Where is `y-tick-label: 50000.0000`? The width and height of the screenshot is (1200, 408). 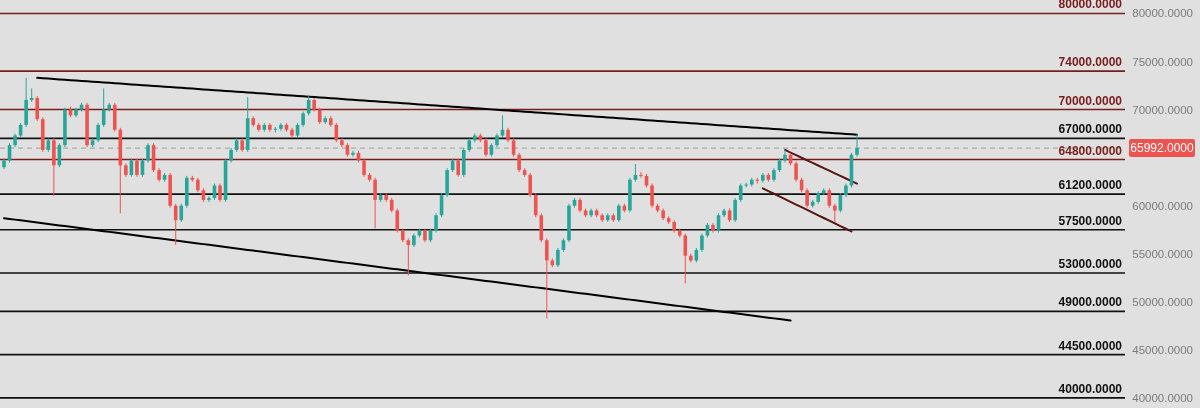
y-tick-label: 50000.0000 is located at coordinates (1162, 301).